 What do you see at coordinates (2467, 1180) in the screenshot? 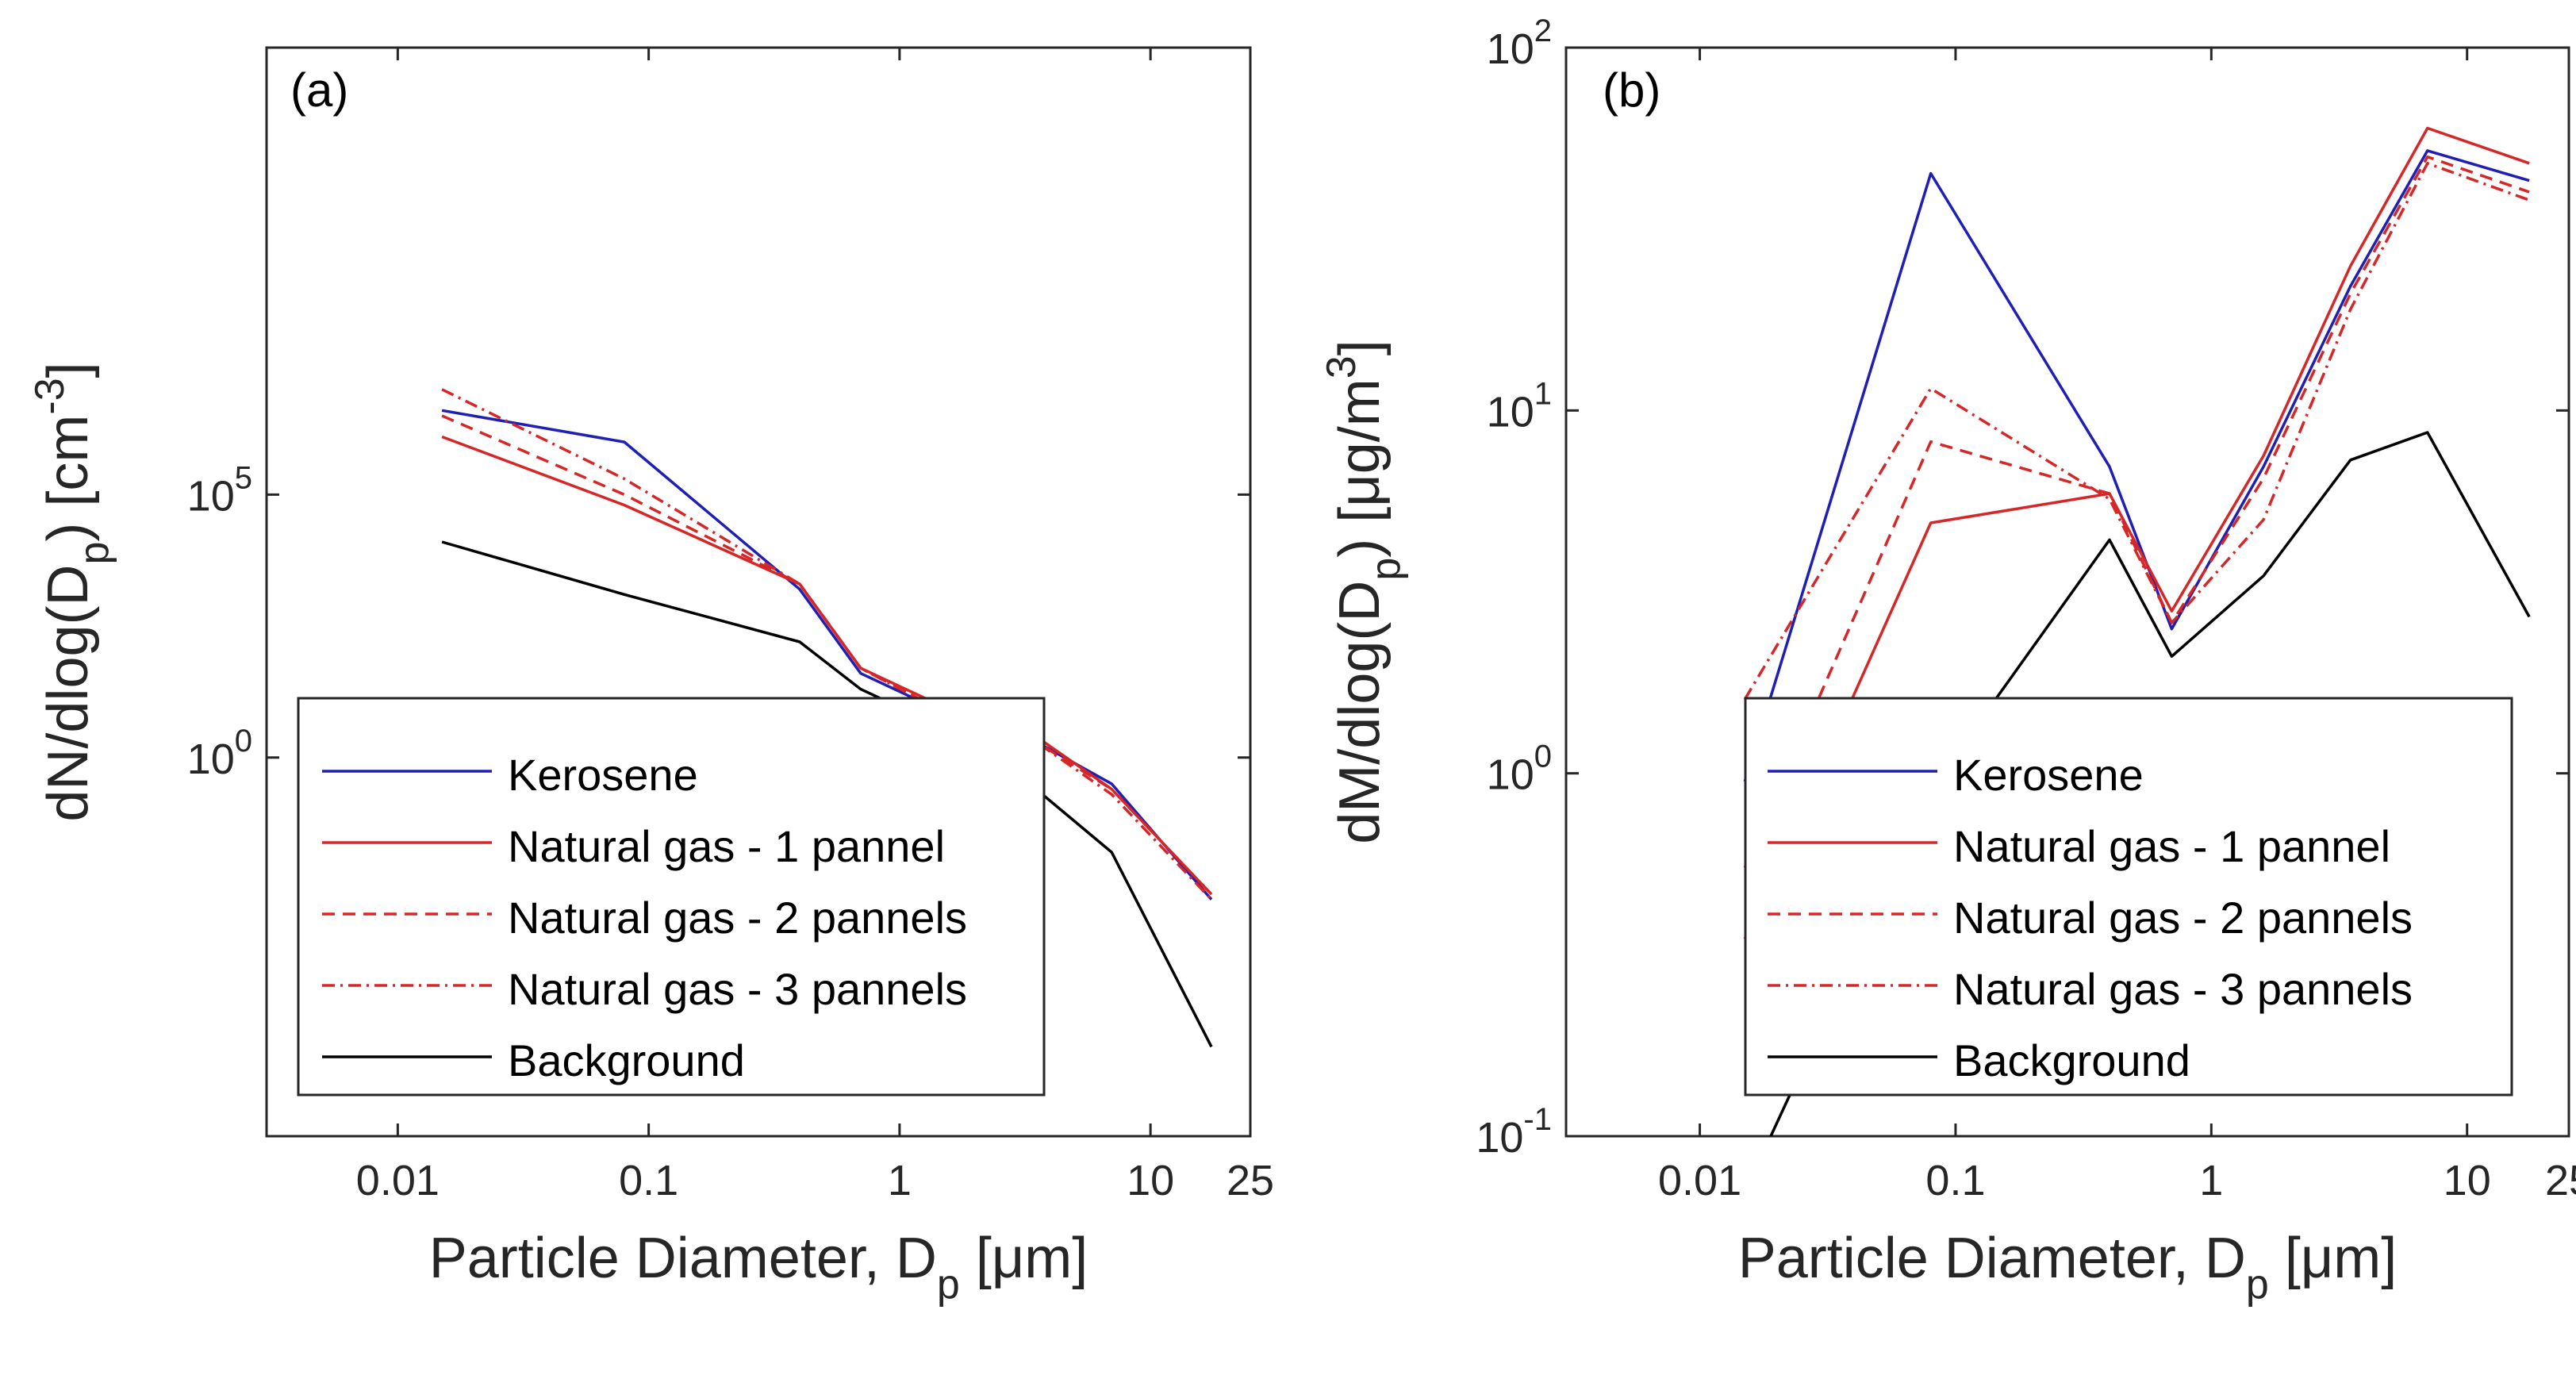
I see `x-tick-label-b-3: 10` at bounding box center [2467, 1180].